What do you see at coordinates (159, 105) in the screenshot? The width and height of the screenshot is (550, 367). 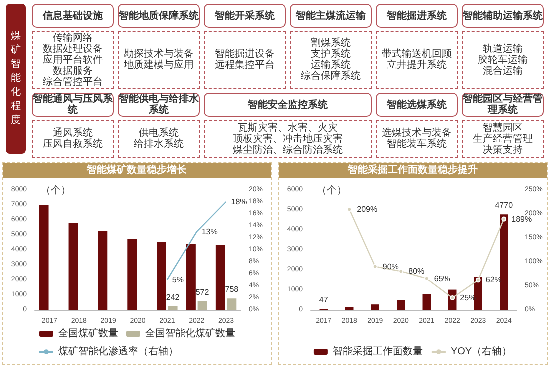 I see `text: 智能供电与给排水系统` at bounding box center [159, 105].